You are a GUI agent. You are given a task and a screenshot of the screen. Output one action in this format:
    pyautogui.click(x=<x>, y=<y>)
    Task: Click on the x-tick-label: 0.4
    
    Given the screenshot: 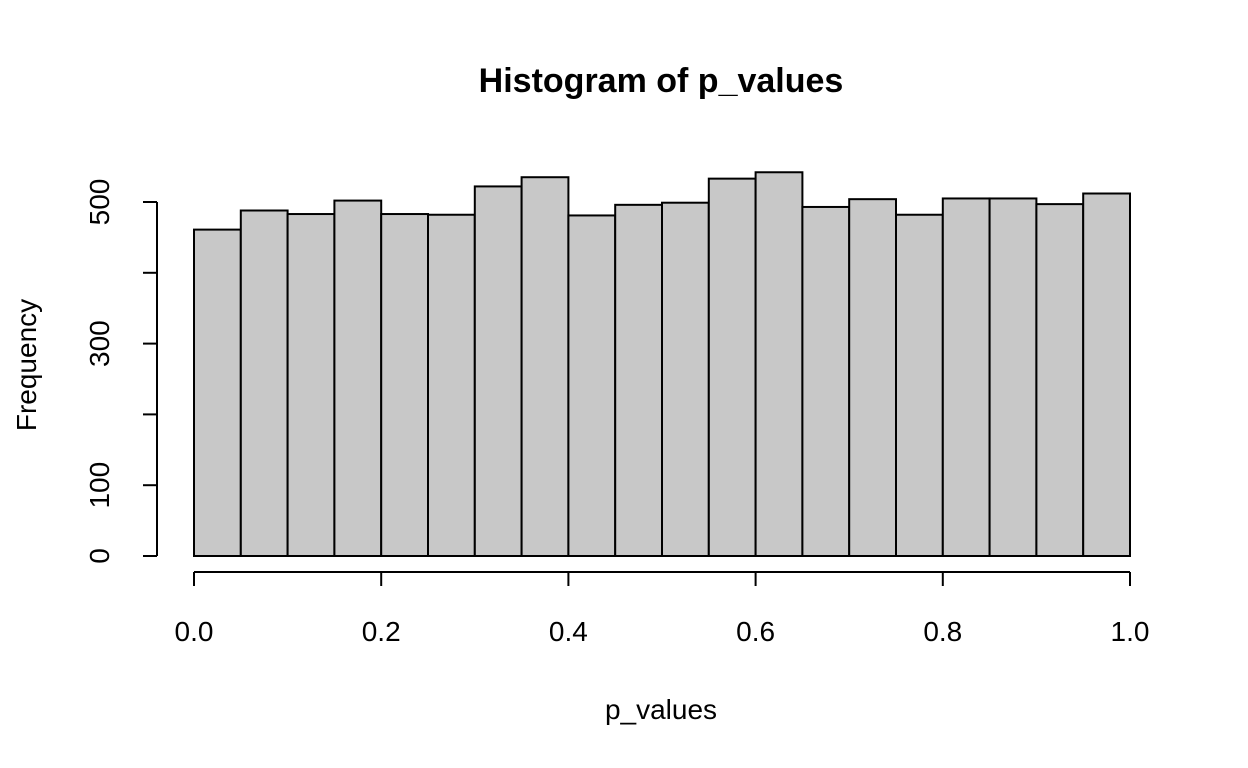 What is the action you would take?
    pyautogui.click(x=568, y=631)
    